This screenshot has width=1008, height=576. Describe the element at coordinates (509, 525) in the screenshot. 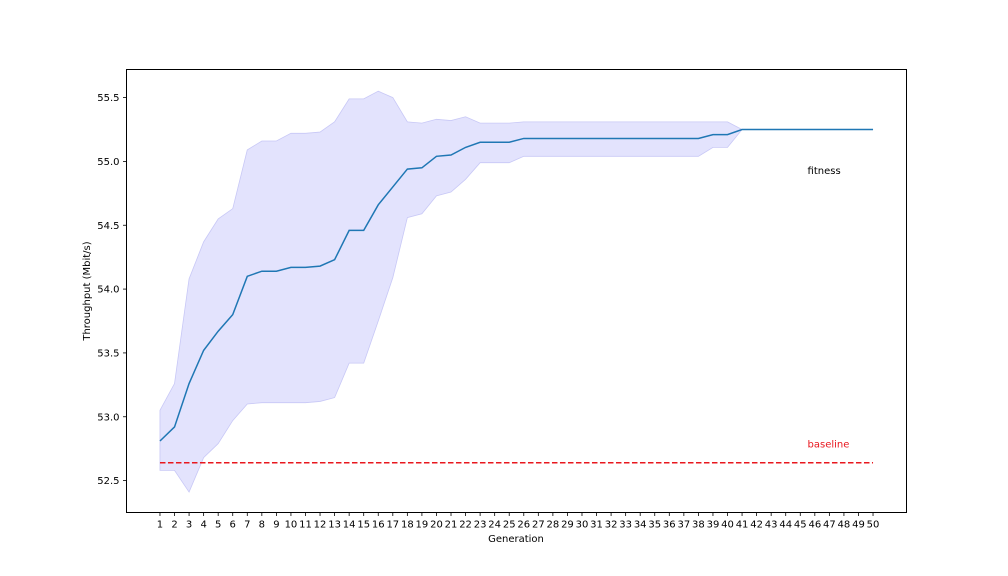

I see `x-tick-label-25: 25` at that location.